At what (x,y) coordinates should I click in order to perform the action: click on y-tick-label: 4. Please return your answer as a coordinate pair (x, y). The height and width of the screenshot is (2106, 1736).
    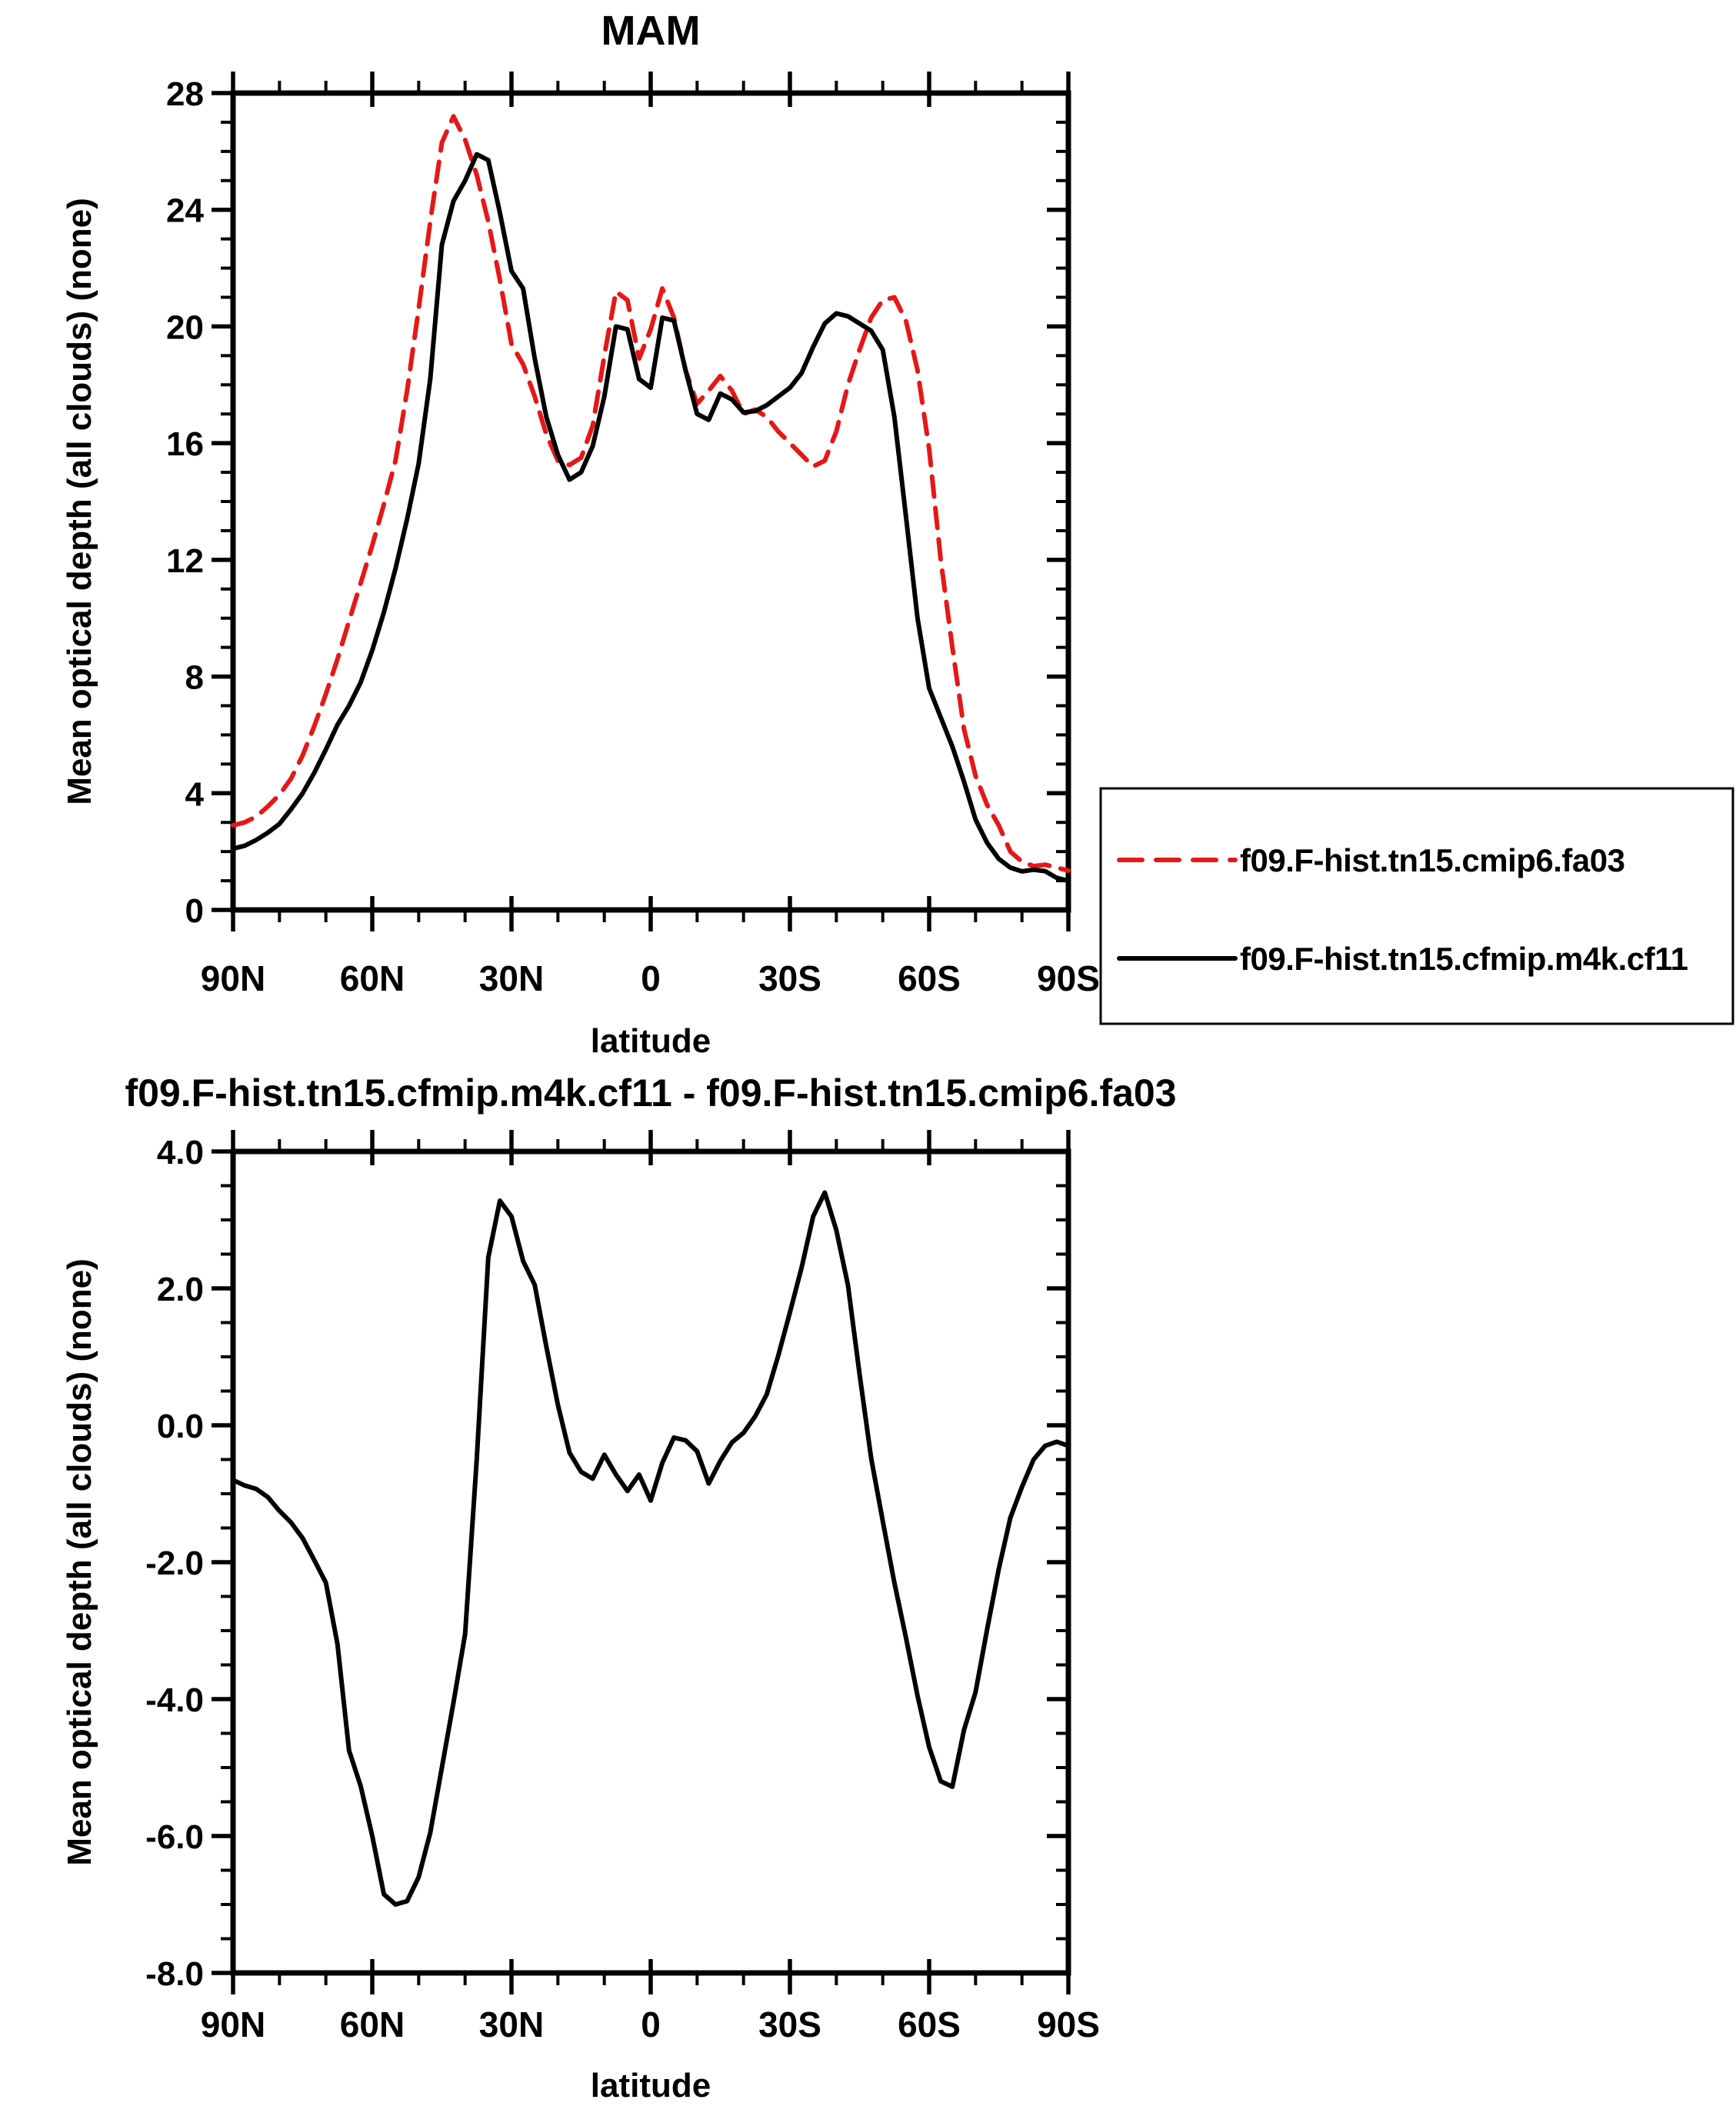
    Looking at the image, I should click on (195, 794).